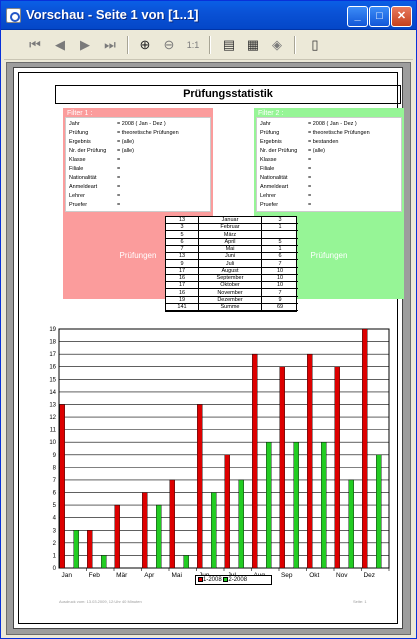 The height and width of the screenshot is (639, 417). Describe the element at coordinates (271, 113) in the screenshot. I see `filter-2-title: Filter 2 :` at that location.